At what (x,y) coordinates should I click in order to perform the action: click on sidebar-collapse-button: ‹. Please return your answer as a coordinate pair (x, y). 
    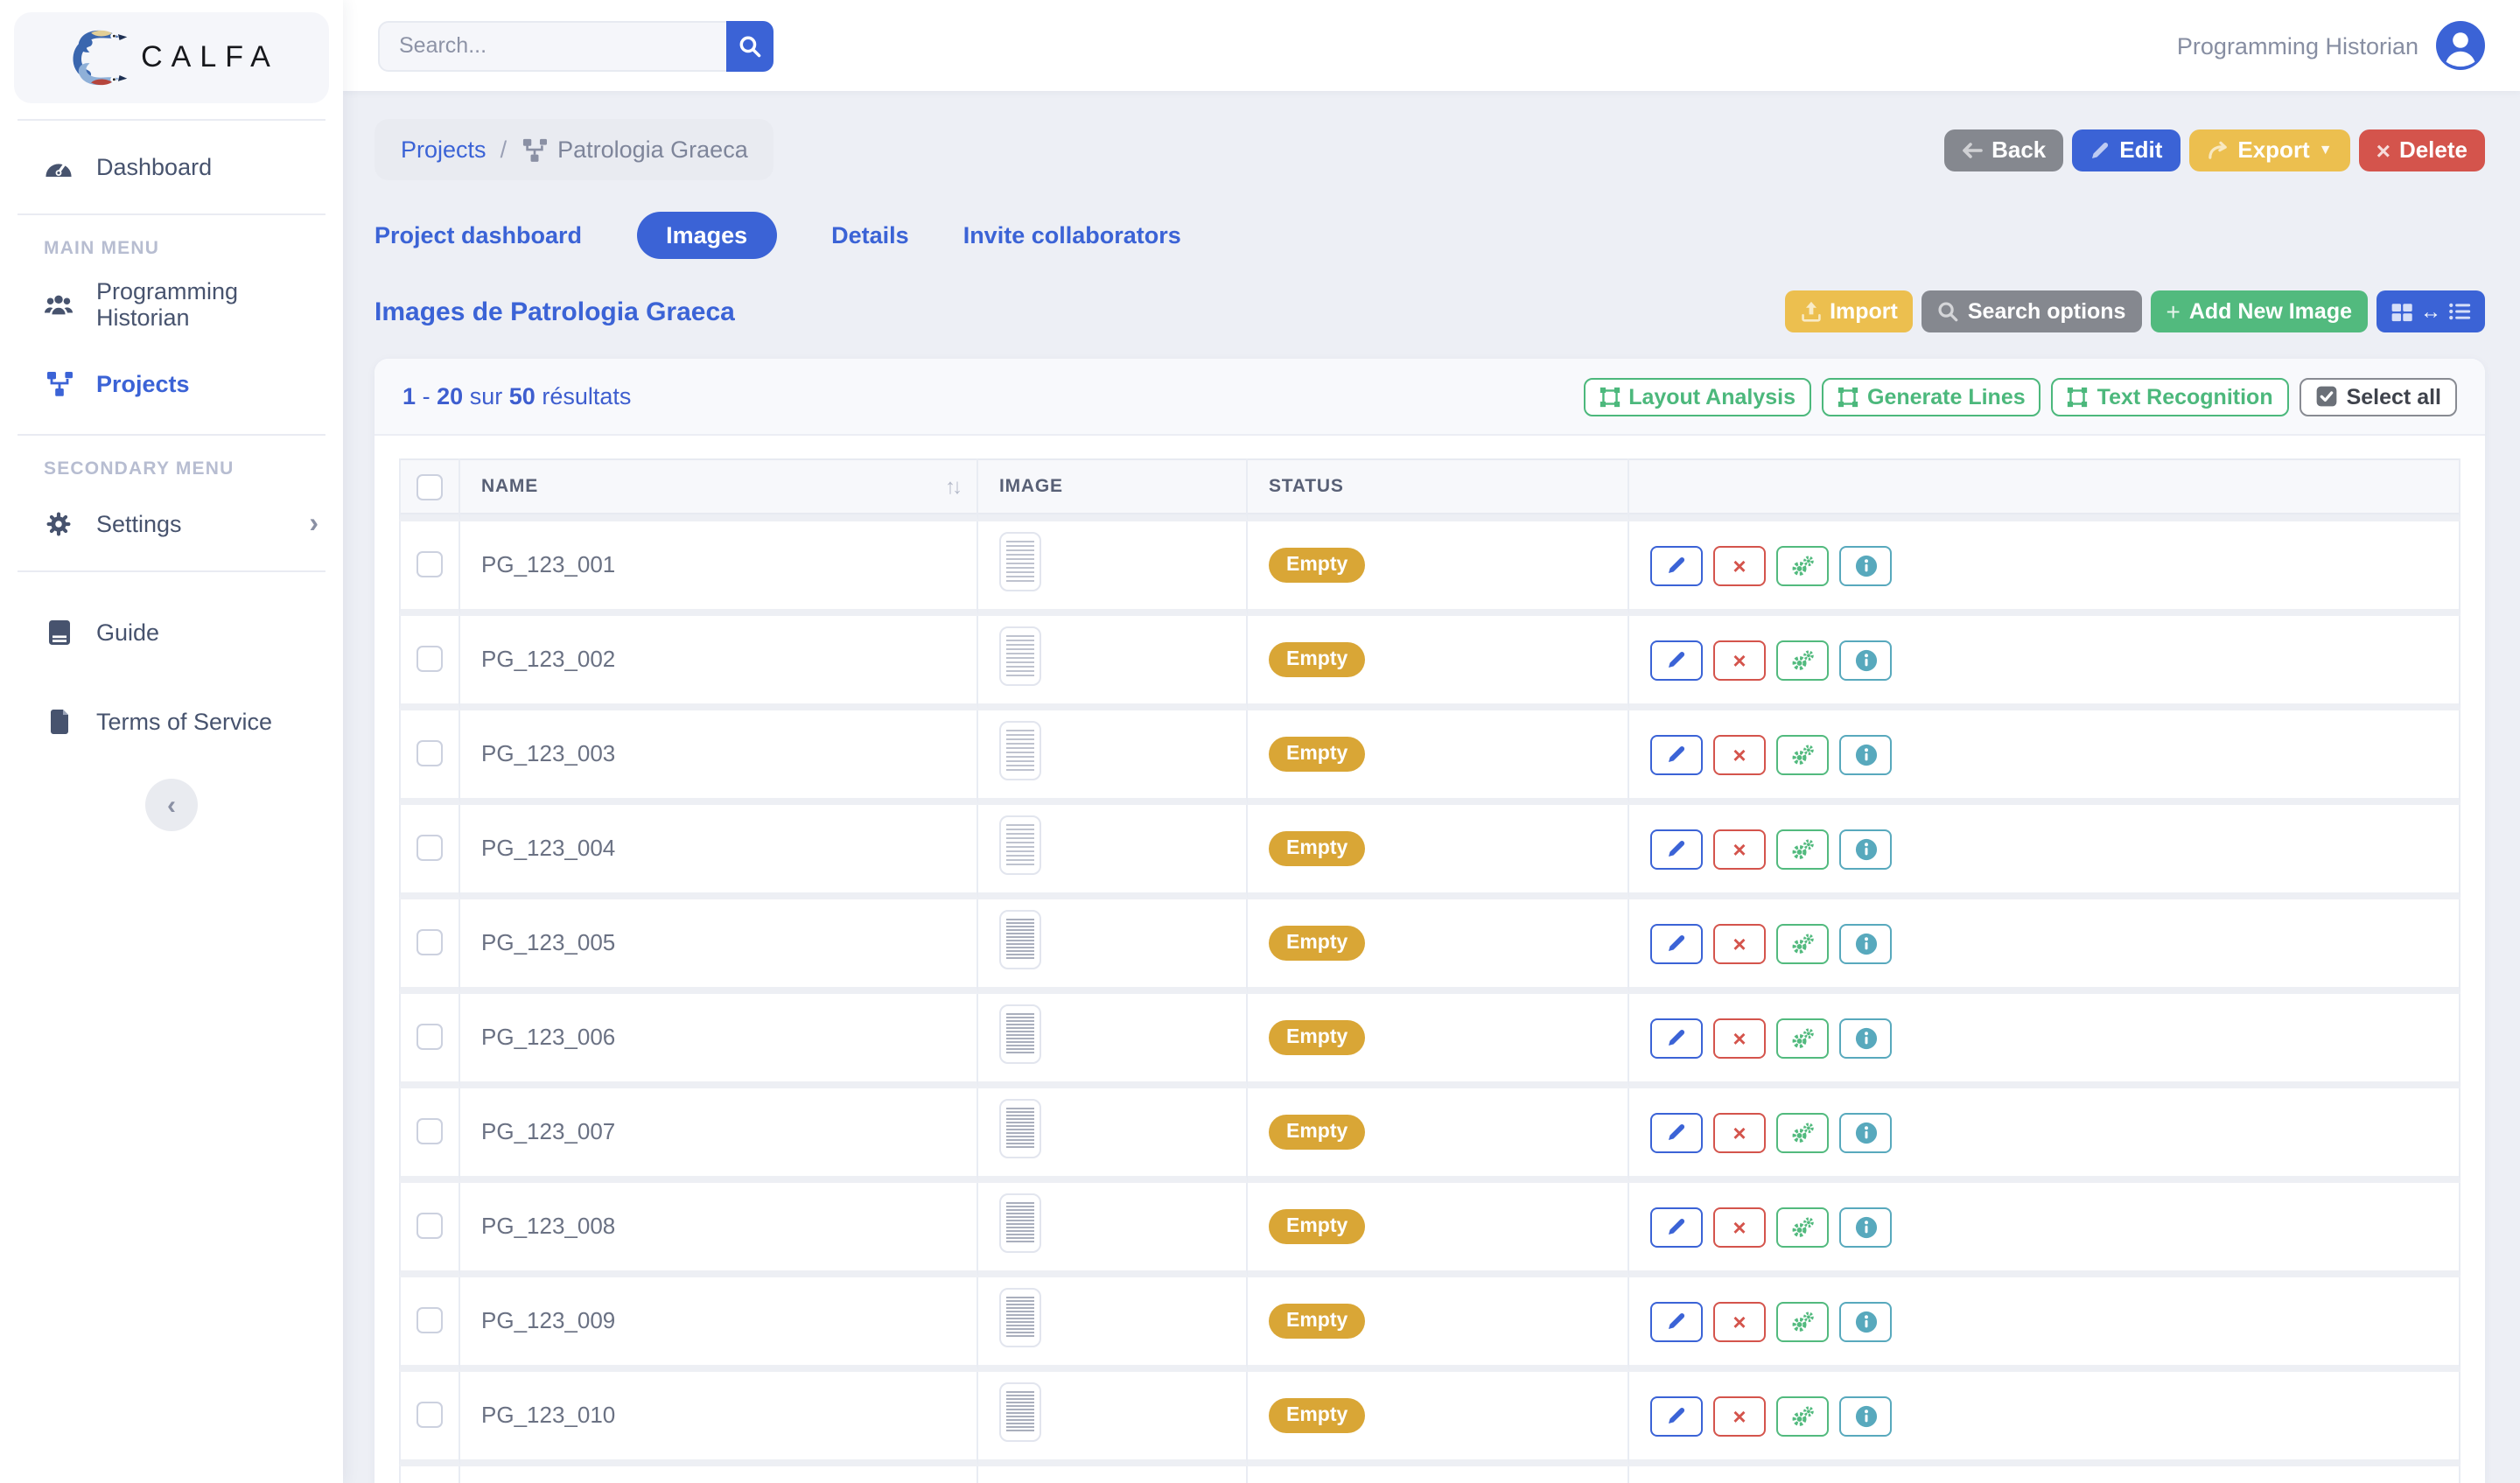
    Looking at the image, I should click on (171, 805).